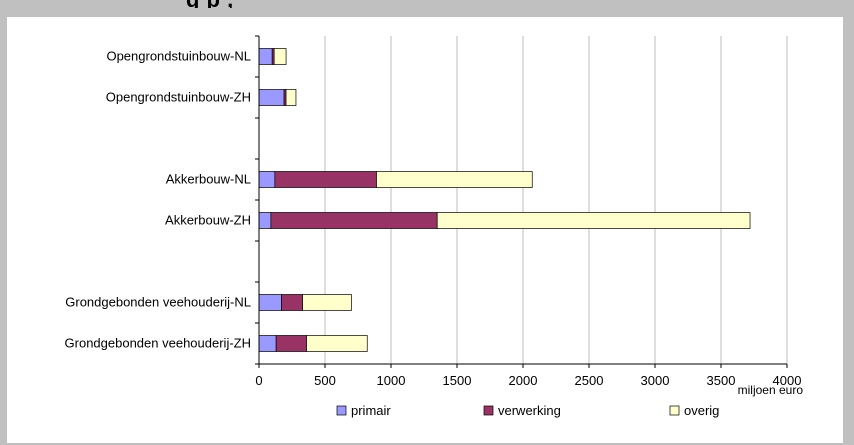 Image resolution: width=854 pixels, height=445 pixels. Describe the element at coordinates (158, 343) in the screenshot. I see `category-label: Grondgebonden veehouderij-ZH` at that location.